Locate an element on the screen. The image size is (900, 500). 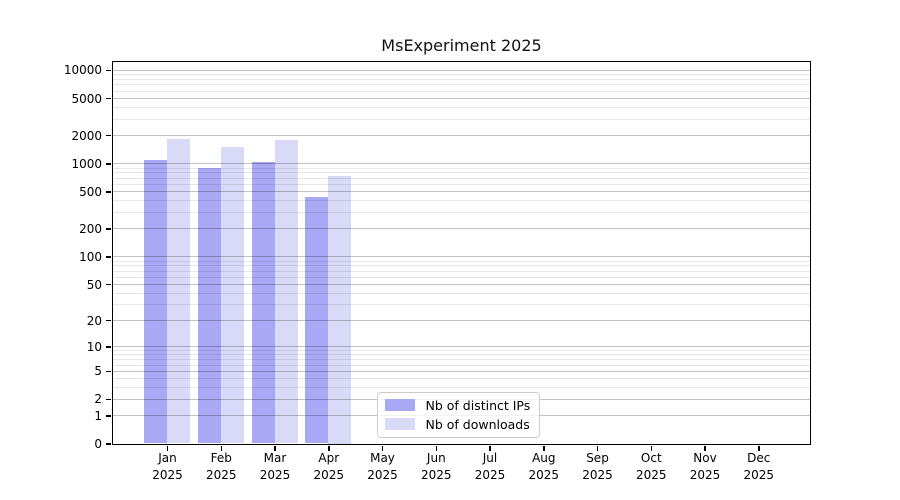
y-tick-label-1000: 1000 is located at coordinates (86, 163).